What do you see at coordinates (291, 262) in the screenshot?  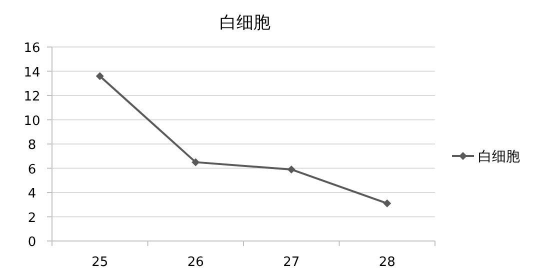 I see `x-tick-label: 27` at bounding box center [291, 262].